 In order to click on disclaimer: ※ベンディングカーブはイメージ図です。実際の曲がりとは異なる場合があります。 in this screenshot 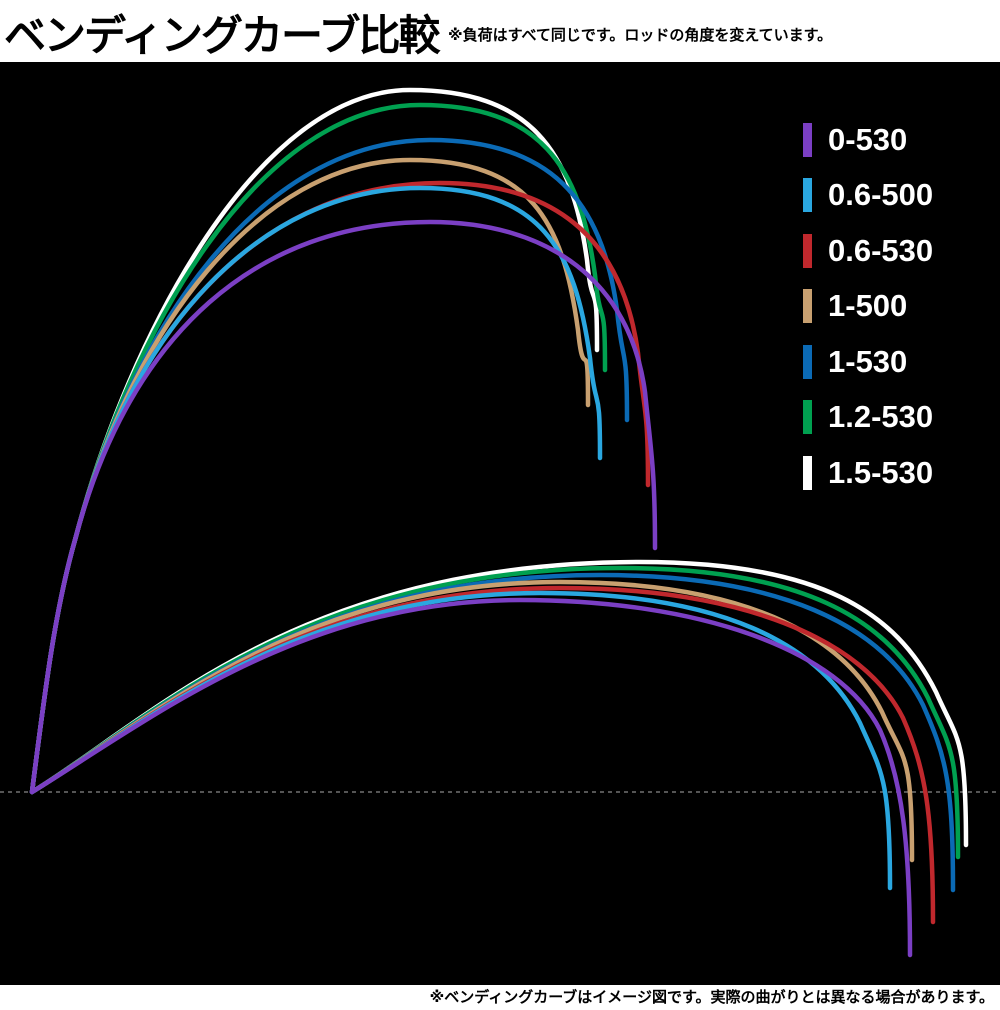, I will do `click(711, 997)`.